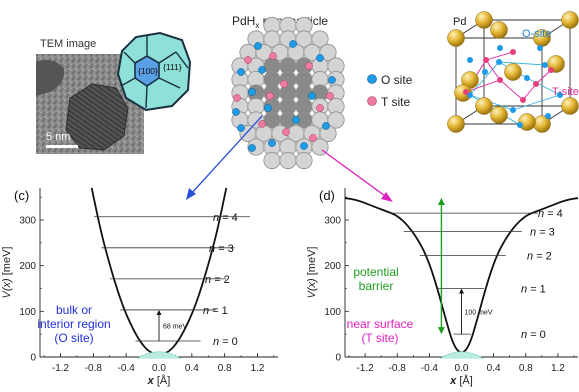 The image size is (579, 392). Describe the element at coordinates (461, 355) in the screenshot. I see `ground-state-density` at that location.